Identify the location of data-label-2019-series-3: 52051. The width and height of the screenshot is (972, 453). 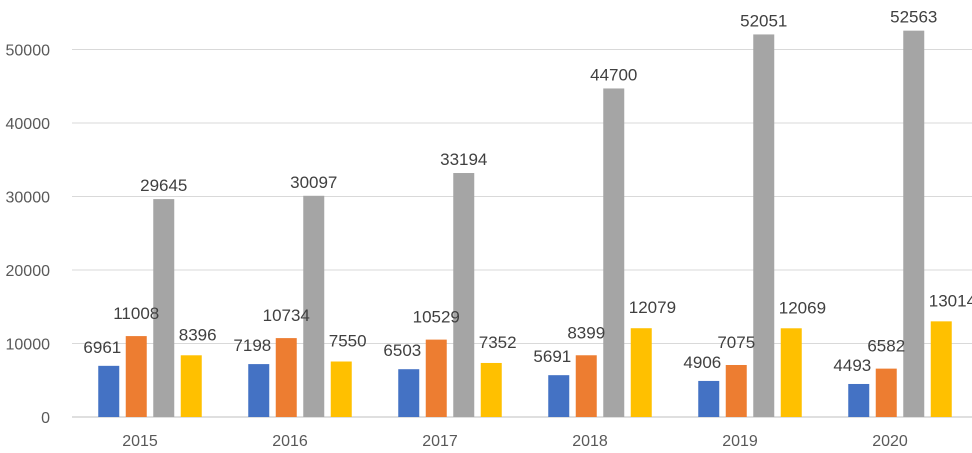
(763, 20).